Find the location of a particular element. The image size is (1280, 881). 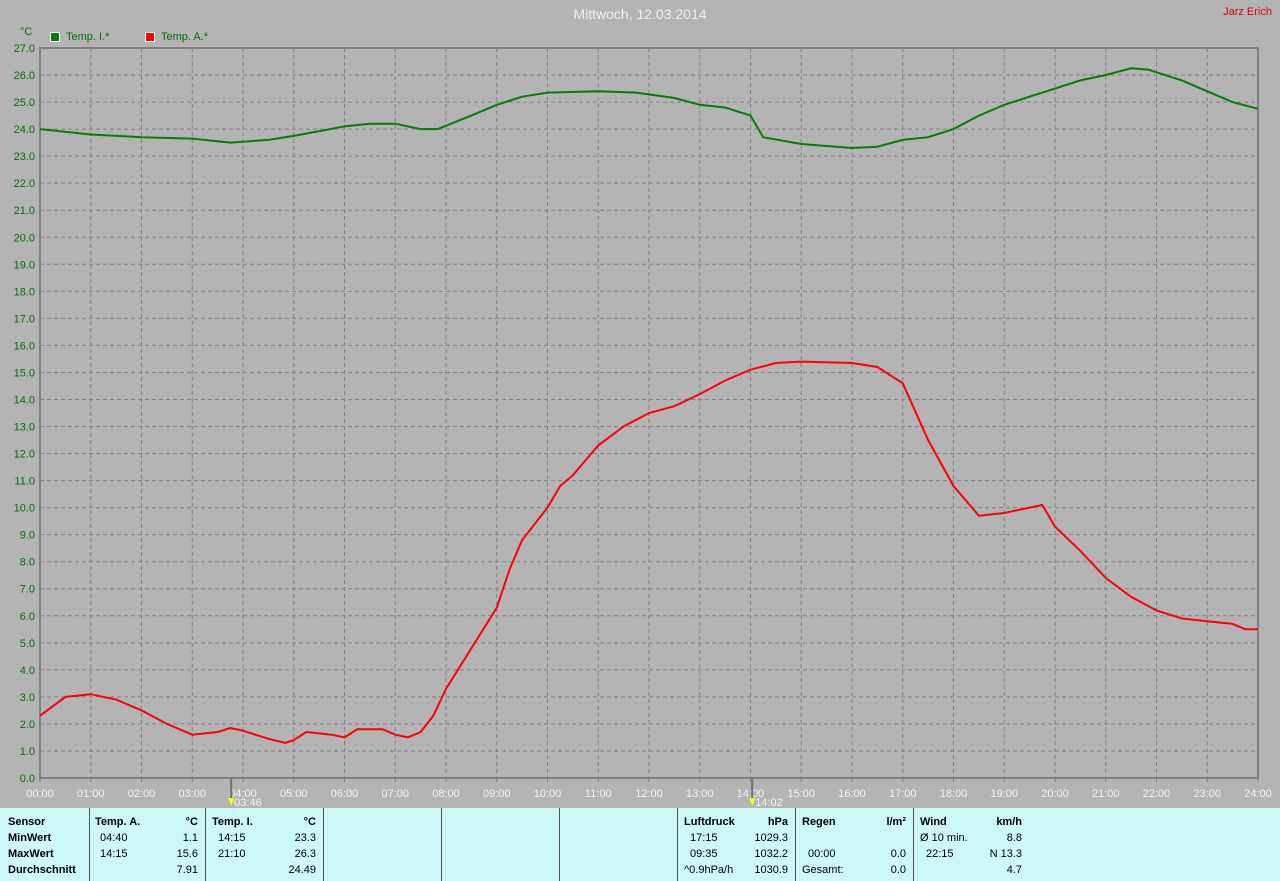

y-tick-label: 12.0 is located at coordinates (24, 455).